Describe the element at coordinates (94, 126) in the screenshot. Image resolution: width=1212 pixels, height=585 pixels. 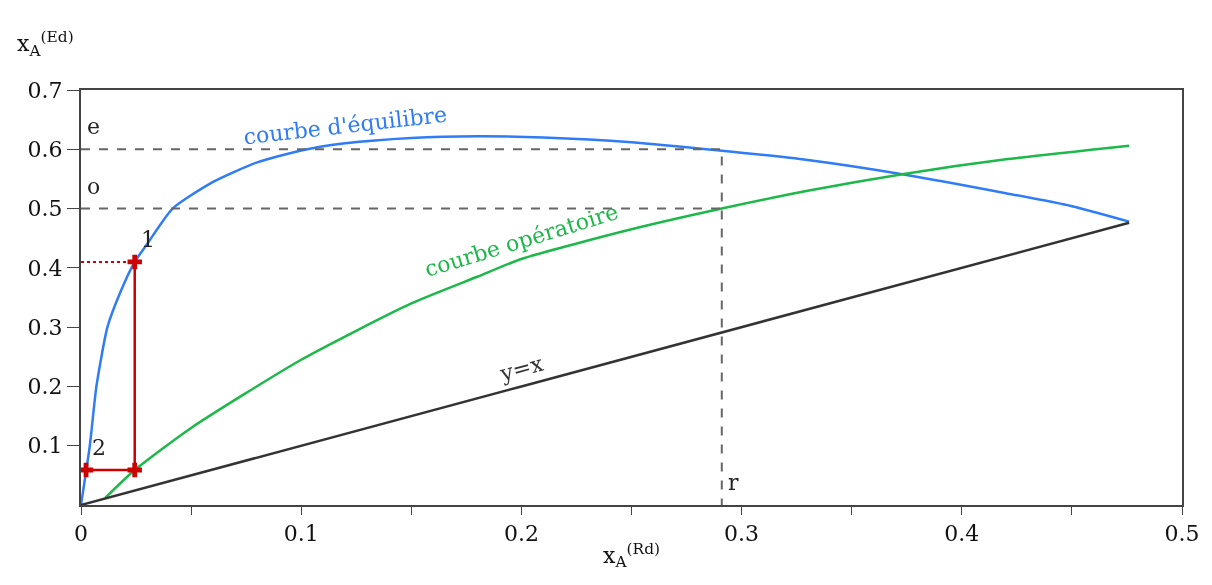
I see `annotation: e` at that location.